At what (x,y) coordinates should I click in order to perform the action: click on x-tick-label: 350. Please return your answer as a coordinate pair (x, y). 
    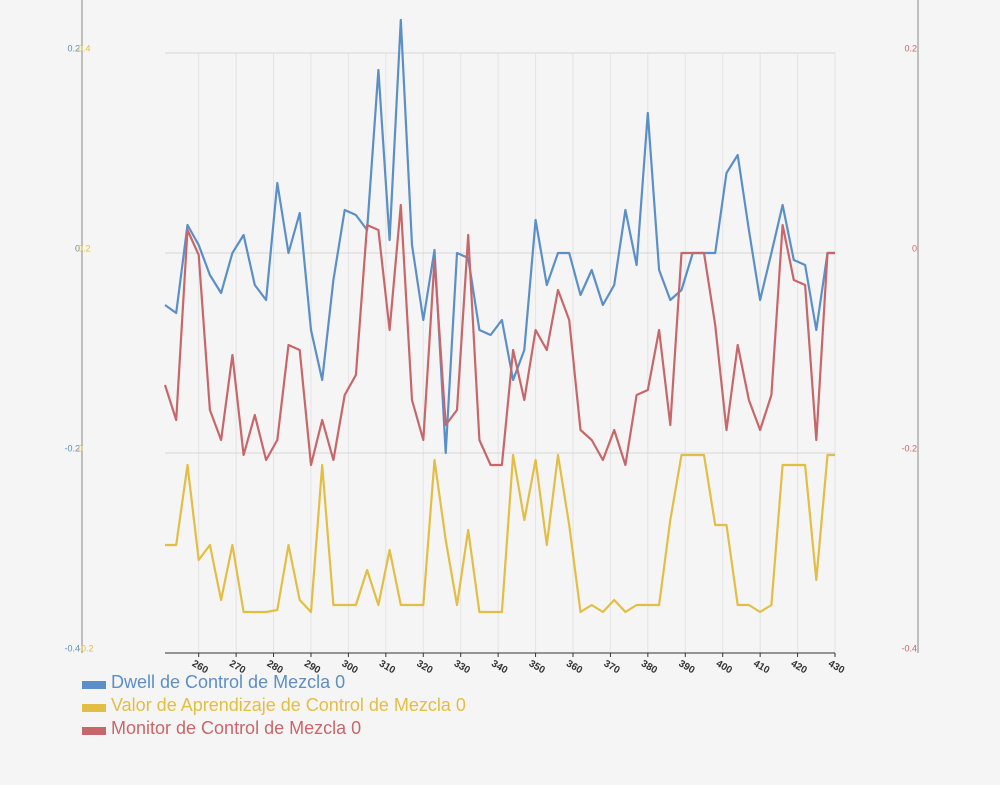
    Looking at the image, I should click on (537, 667).